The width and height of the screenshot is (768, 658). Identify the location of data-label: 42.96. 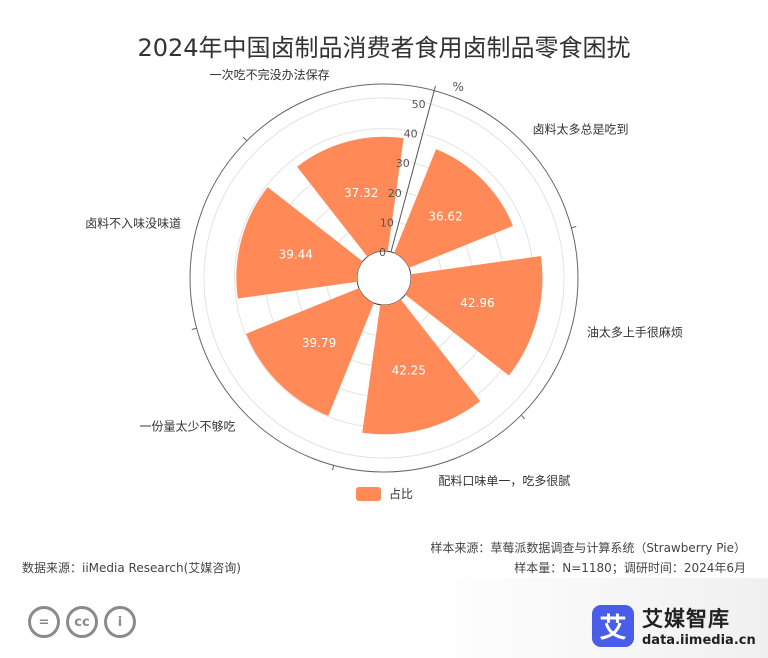
(477, 303).